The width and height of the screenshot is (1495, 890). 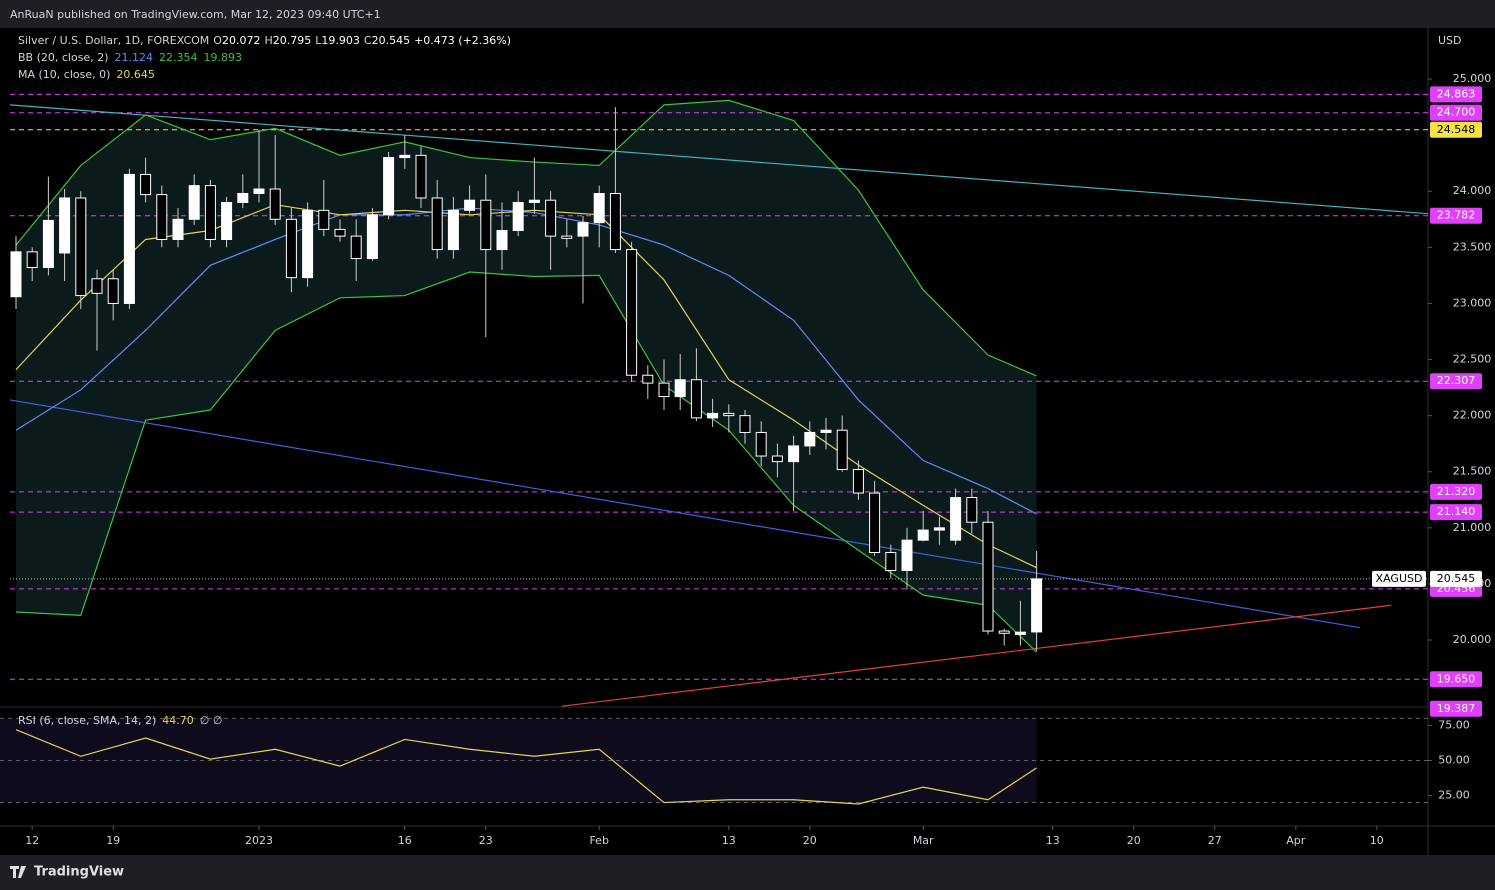 What do you see at coordinates (18, 872) in the screenshot?
I see `brand-logo` at bounding box center [18, 872].